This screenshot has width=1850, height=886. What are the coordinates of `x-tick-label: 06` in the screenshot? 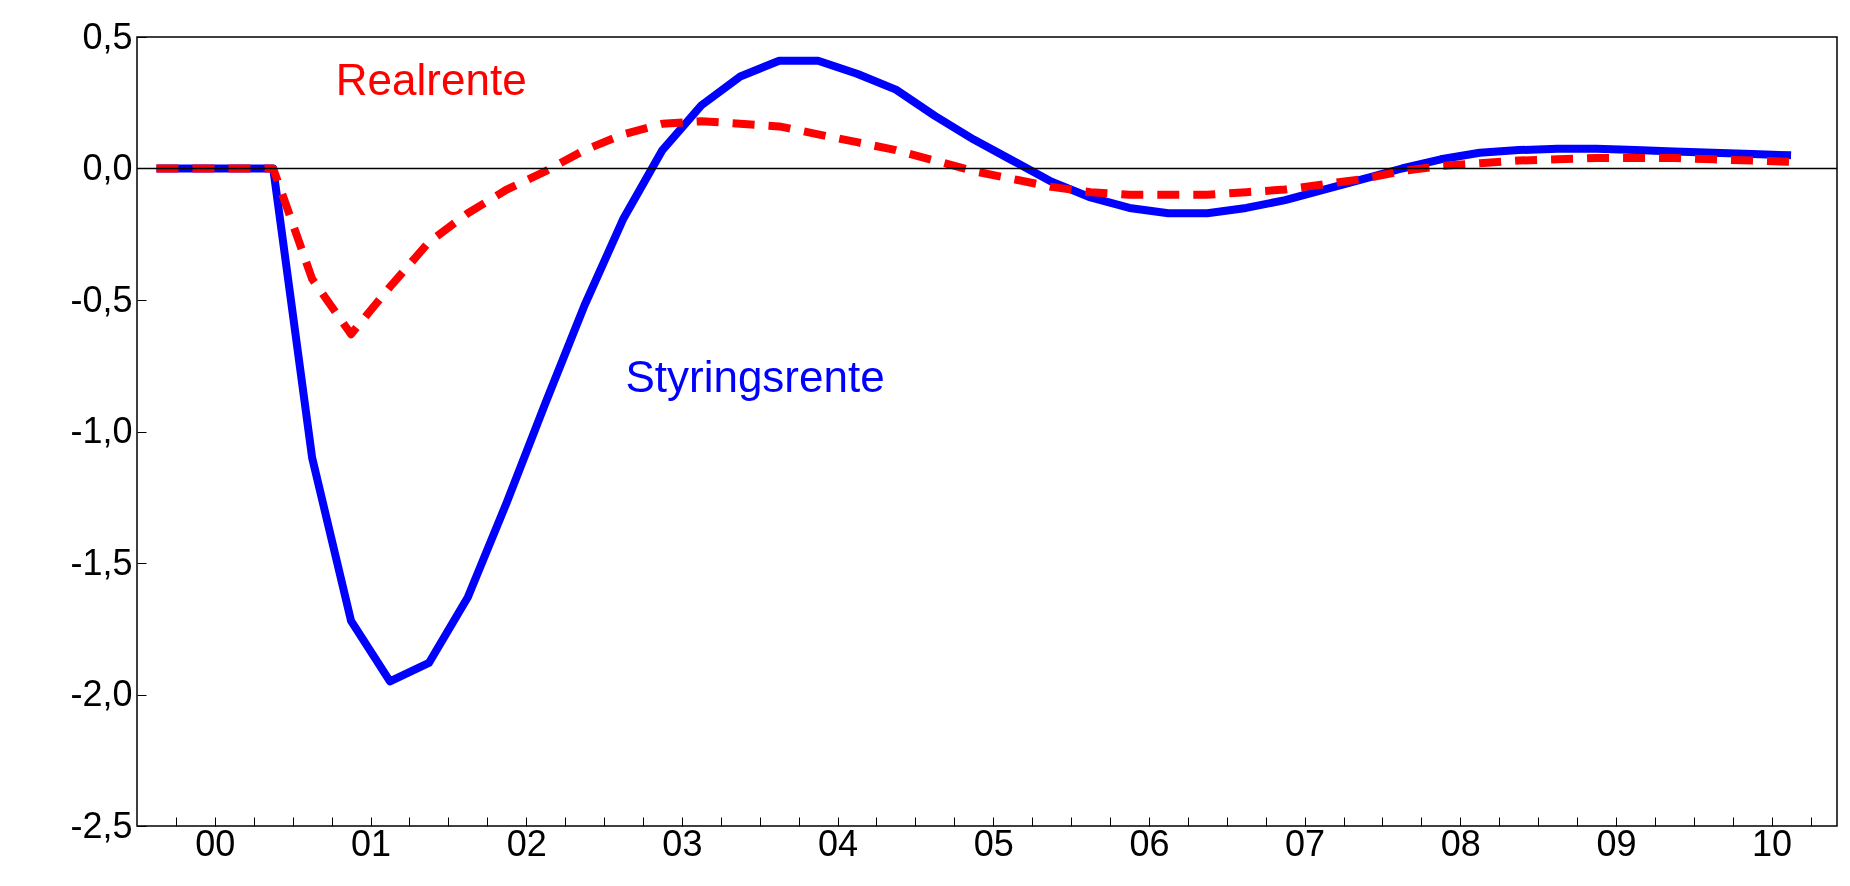 It's located at (1149, 843).